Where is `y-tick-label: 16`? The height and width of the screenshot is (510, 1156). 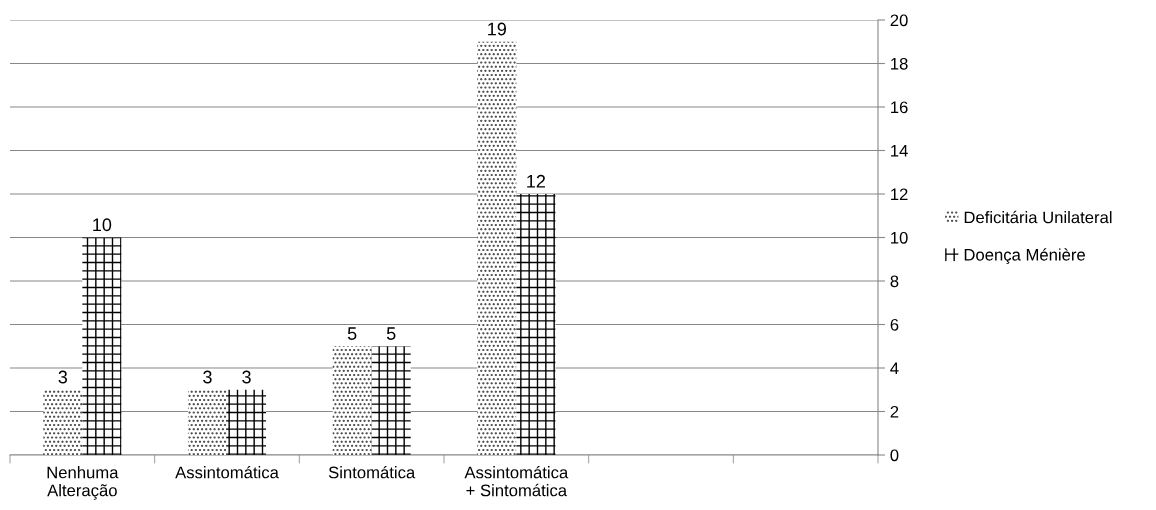 y-tick-label: 16 is located at coordinates (899, 107).